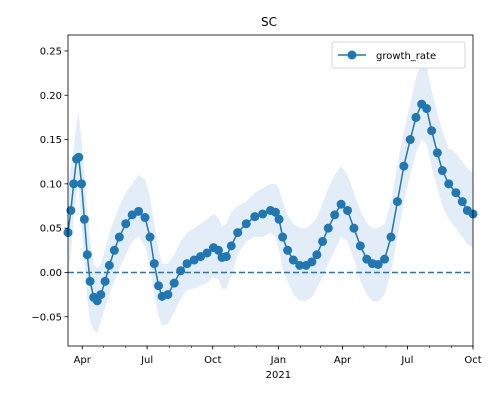 This screenshot has height=400, width=500. Describe the element at coordinates (51, 51) in the screenshot. I see `y-tick-label: 0.25` at that location.